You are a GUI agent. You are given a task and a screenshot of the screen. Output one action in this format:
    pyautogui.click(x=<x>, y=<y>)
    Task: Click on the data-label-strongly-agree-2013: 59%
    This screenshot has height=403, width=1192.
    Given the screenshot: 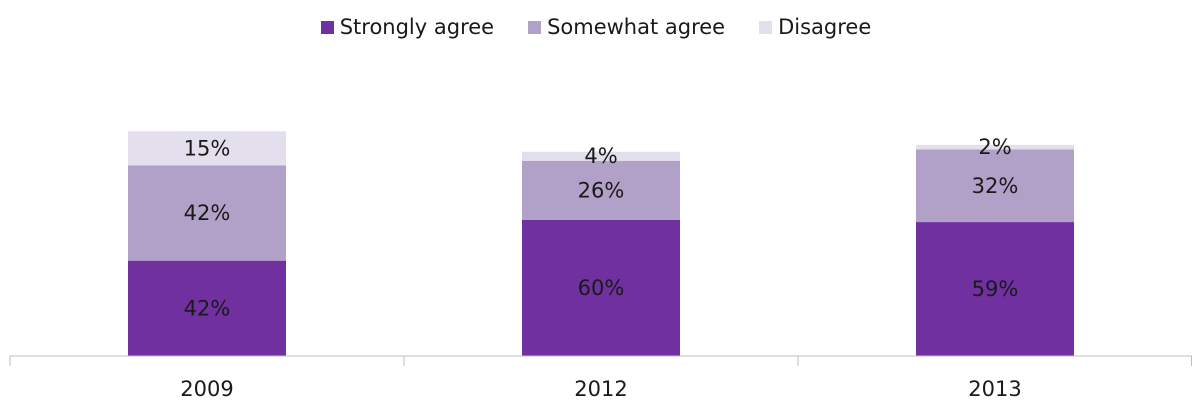 What is the action you would take?
    pyautogui.click(x=995, y=289)
    